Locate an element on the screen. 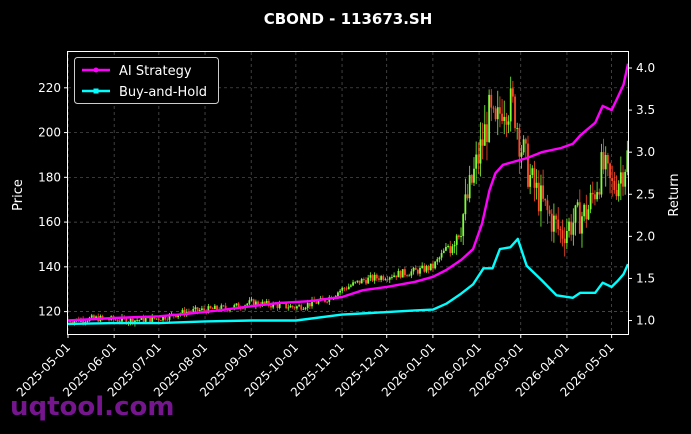  y-tick-label-left: 200 is located at coordinates (49, 133).